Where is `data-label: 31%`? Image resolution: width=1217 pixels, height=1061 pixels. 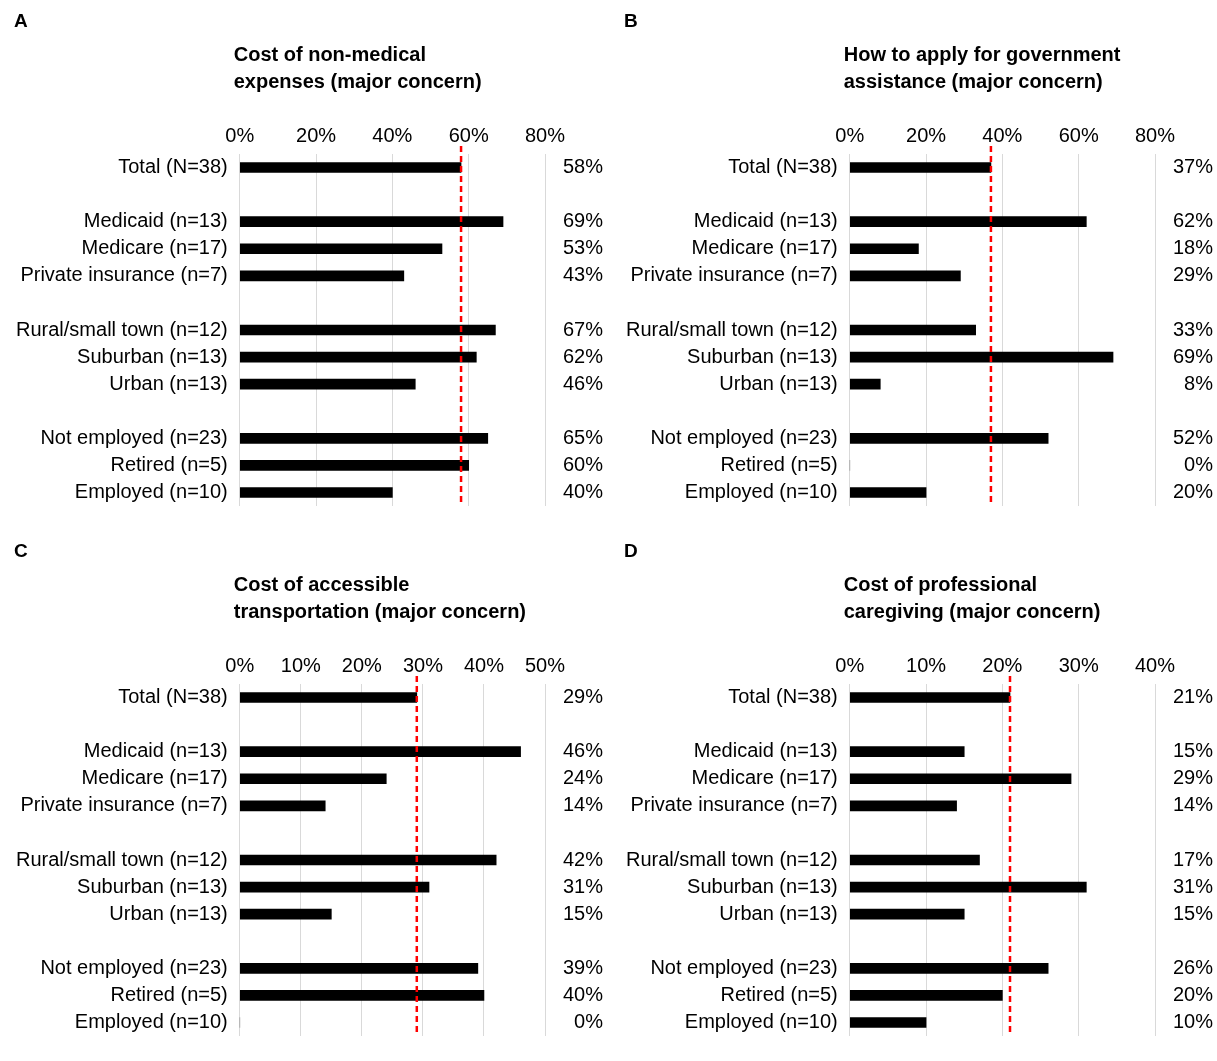
data-label: 31% is located at coordinates (1193, 885).